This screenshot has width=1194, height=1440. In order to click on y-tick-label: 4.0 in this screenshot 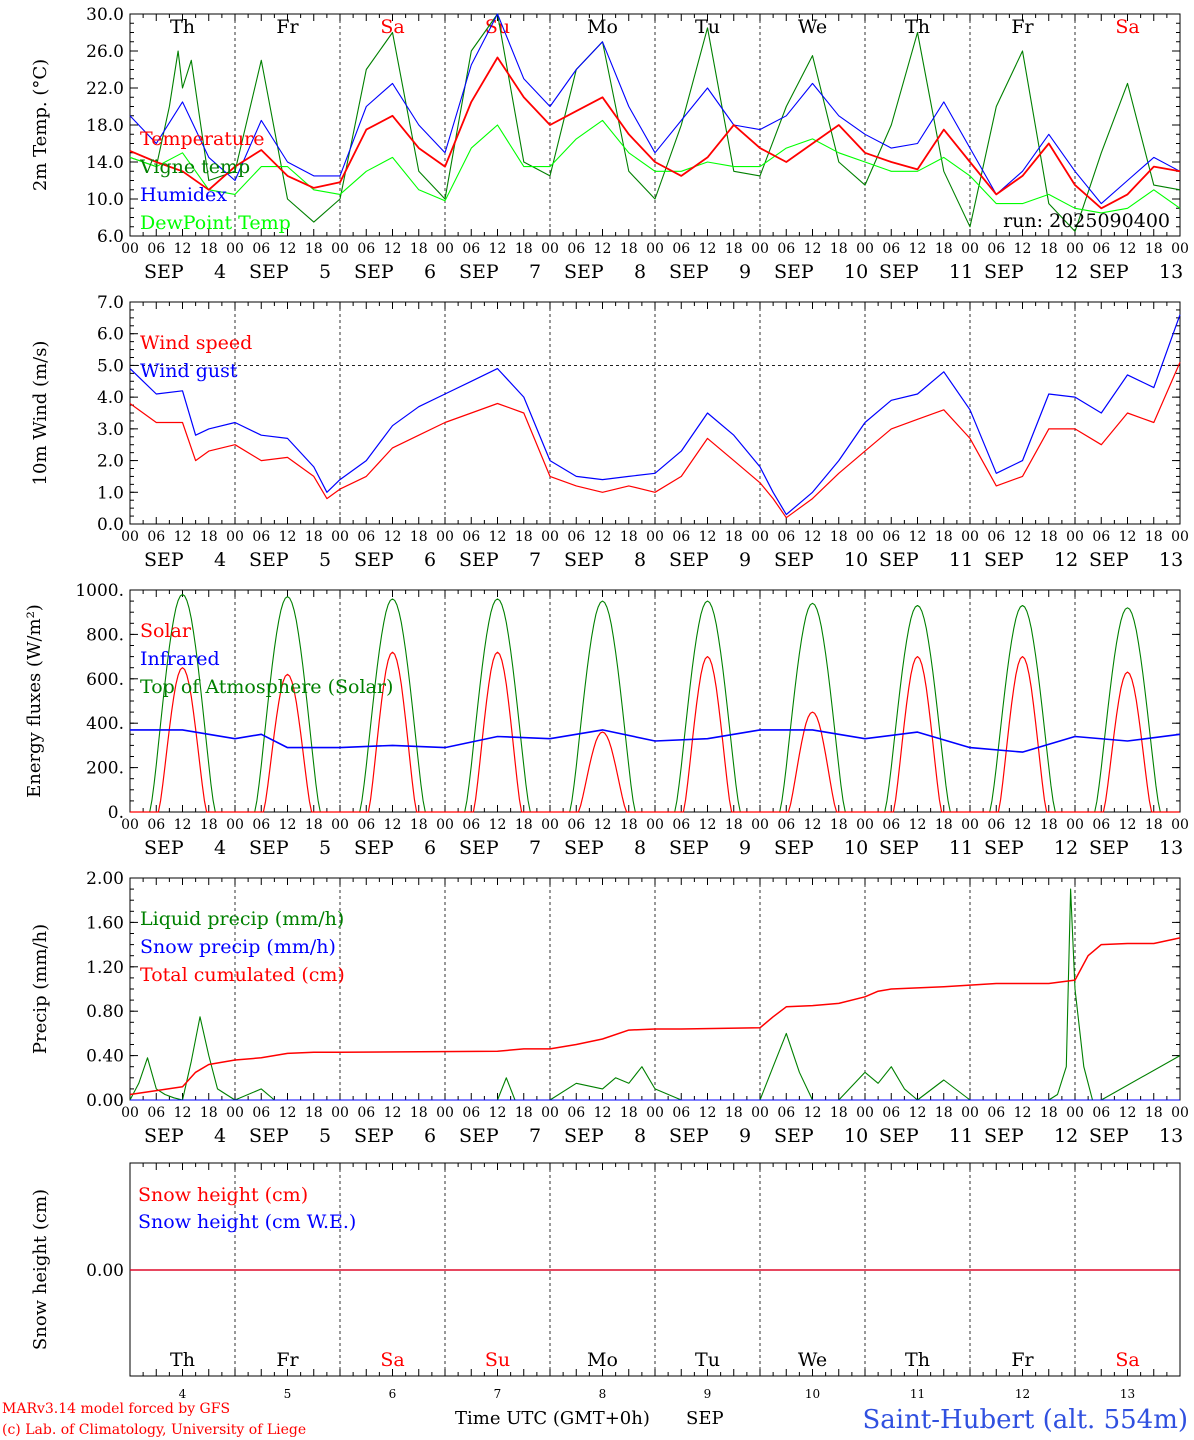, I will do `click(110, 398)`.